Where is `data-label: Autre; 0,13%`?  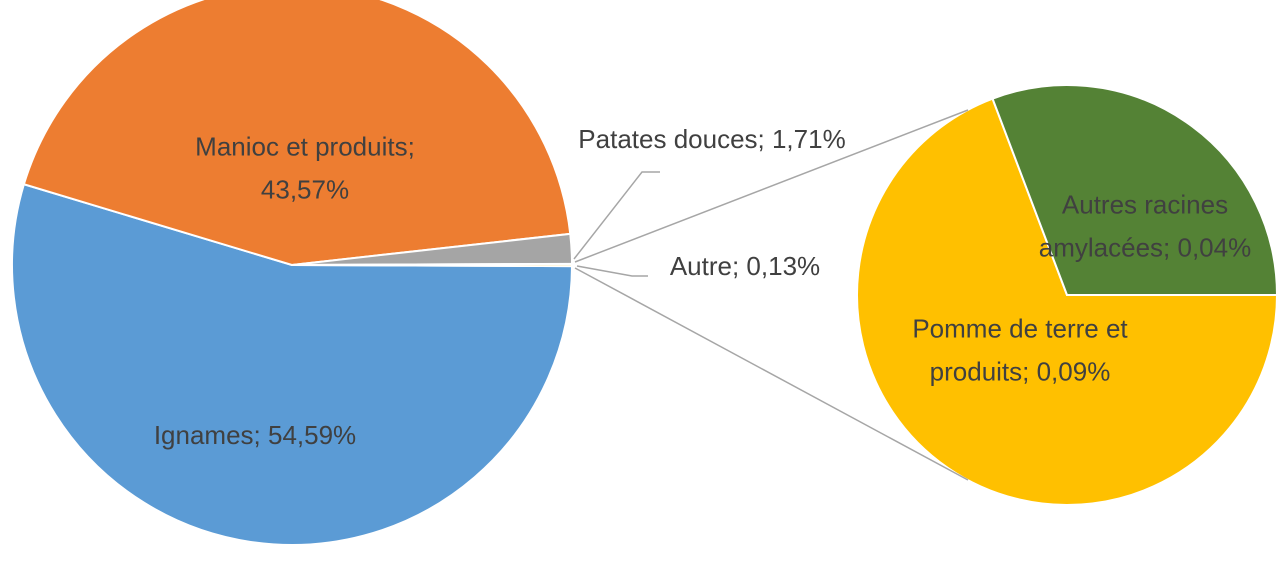
data-label: Autre; 0,13% is located at coordinates (745, 266).